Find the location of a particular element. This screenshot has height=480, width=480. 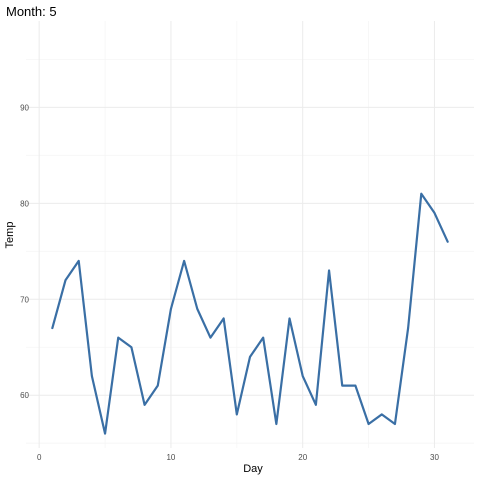

x-tick-label: 30 is located at coordinates (434, 457).